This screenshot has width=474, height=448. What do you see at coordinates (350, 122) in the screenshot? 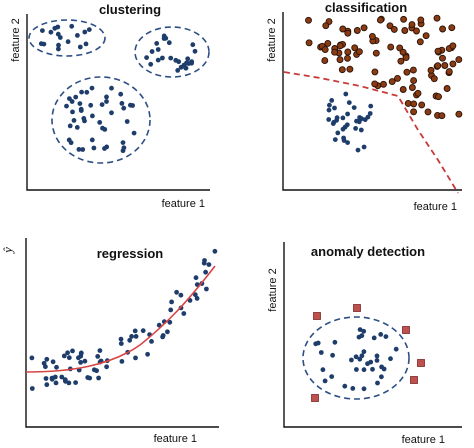
I see `class-b-points` at bounding box center [350, 122].